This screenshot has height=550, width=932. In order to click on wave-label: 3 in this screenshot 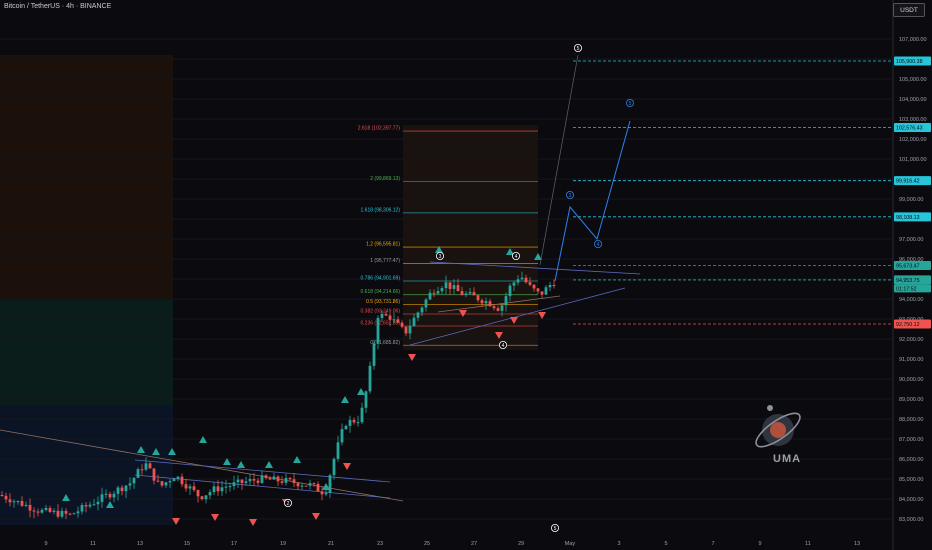, I will do `click(440, 257)`.